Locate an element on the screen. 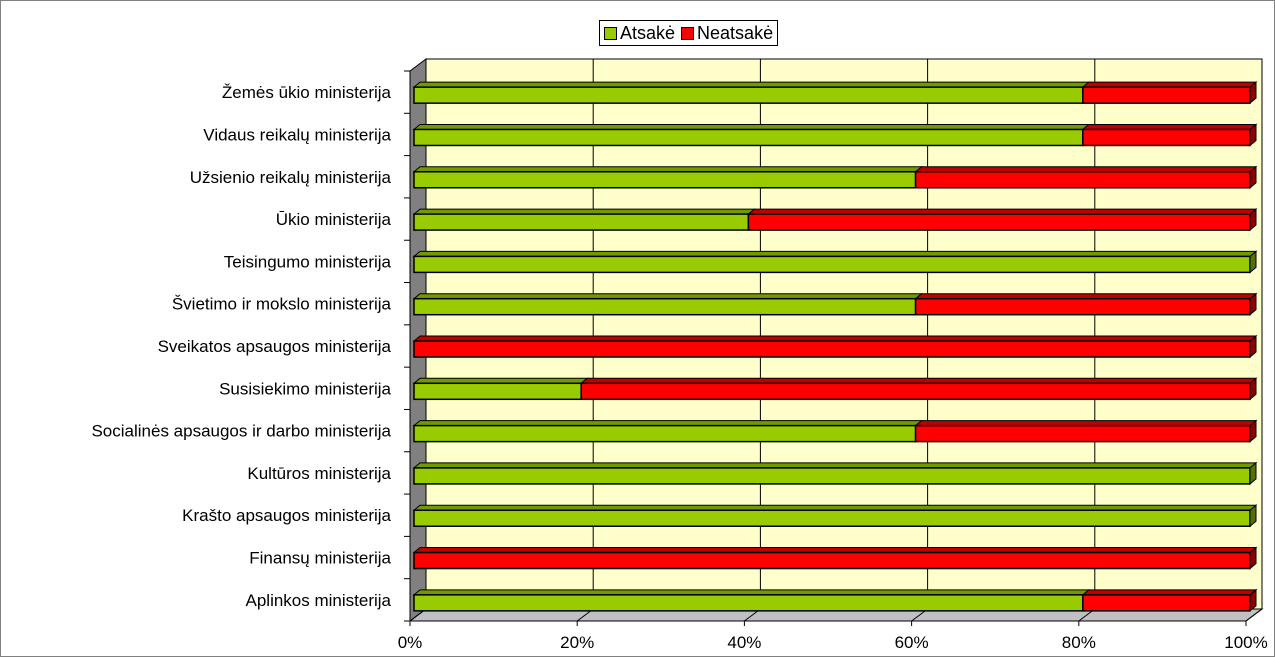  category-label: Ūkio ministerija is located at coordinates (334, 219).